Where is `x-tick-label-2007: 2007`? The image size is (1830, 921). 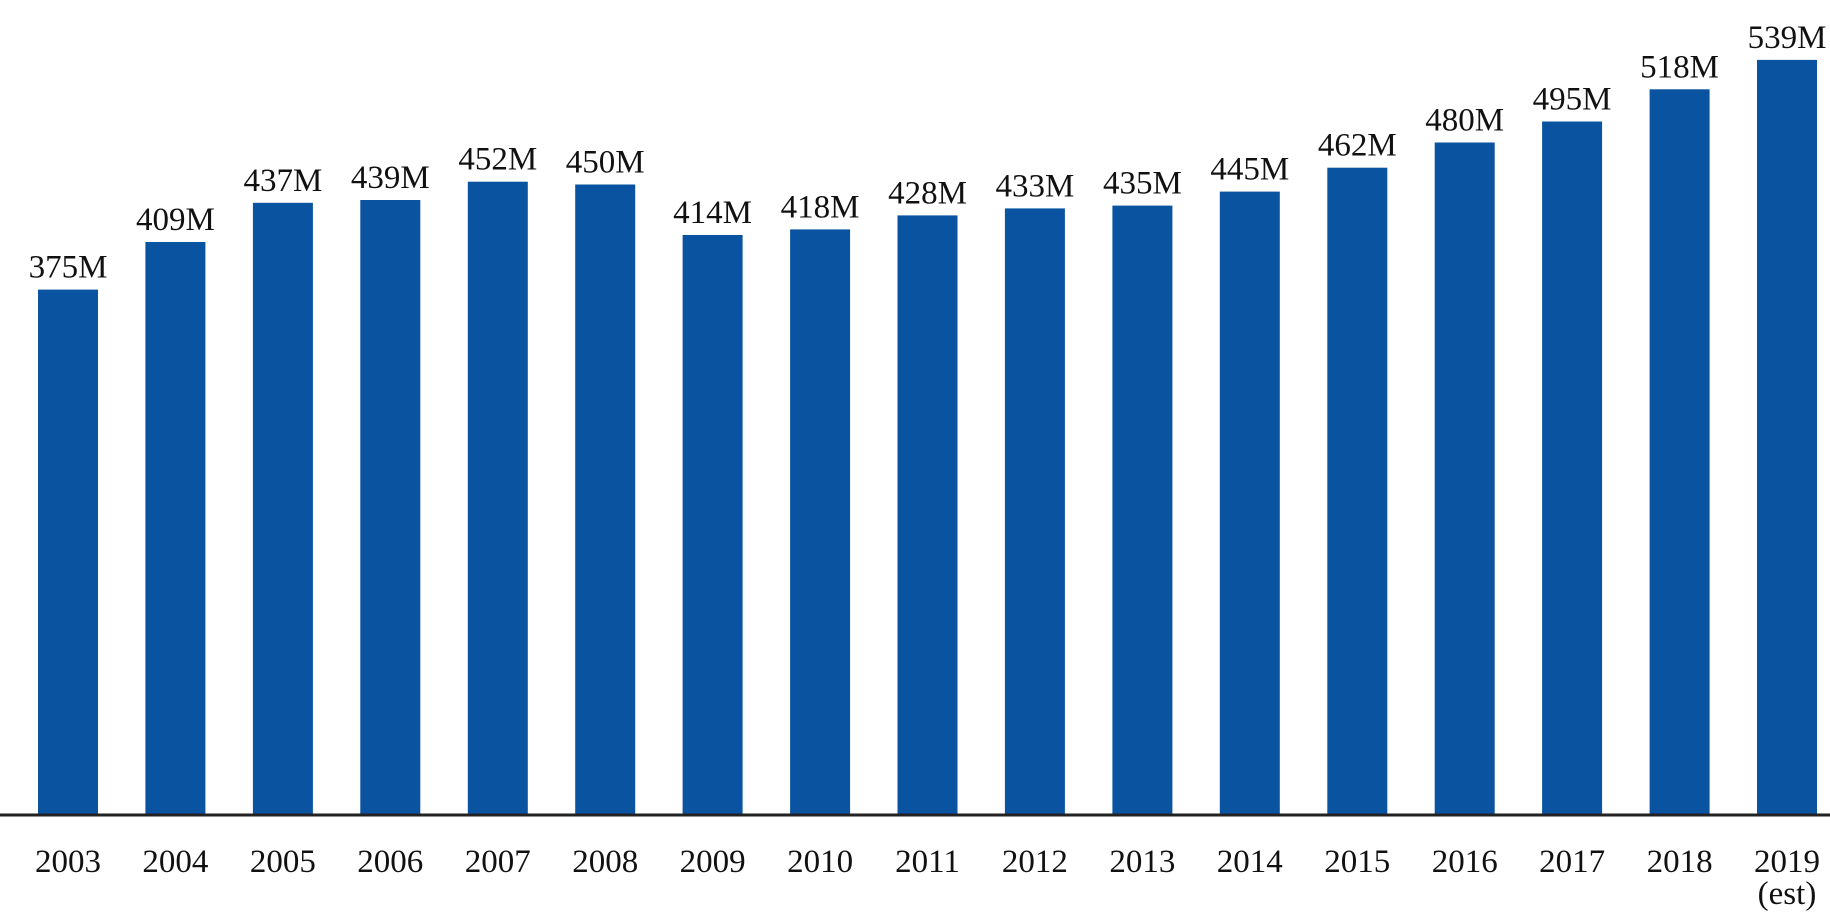
x-tick-label-2007: 2007 is located at coordinates (498, 862).